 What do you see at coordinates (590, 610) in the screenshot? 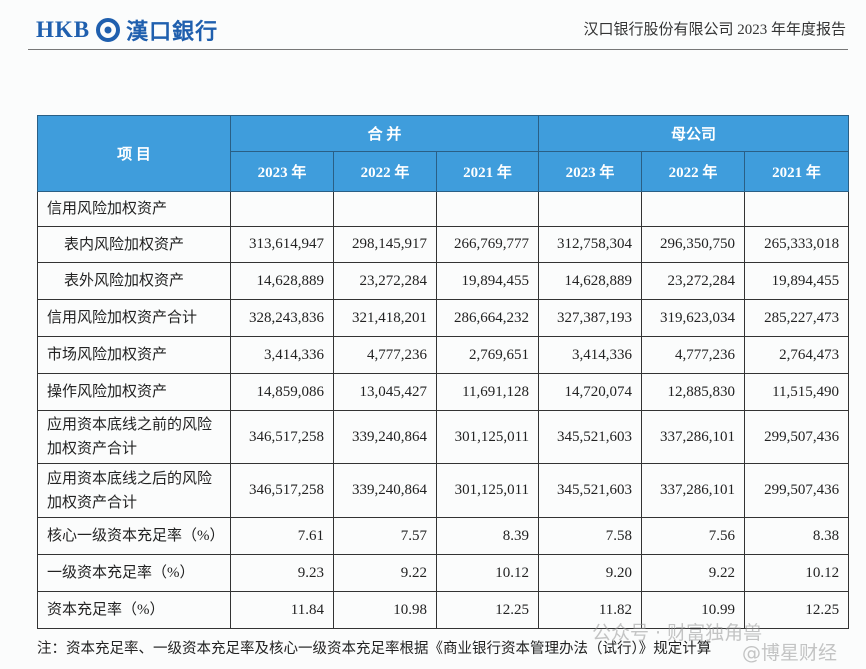
I see `value-cell: 11.82` at bounding box center [590, 610].